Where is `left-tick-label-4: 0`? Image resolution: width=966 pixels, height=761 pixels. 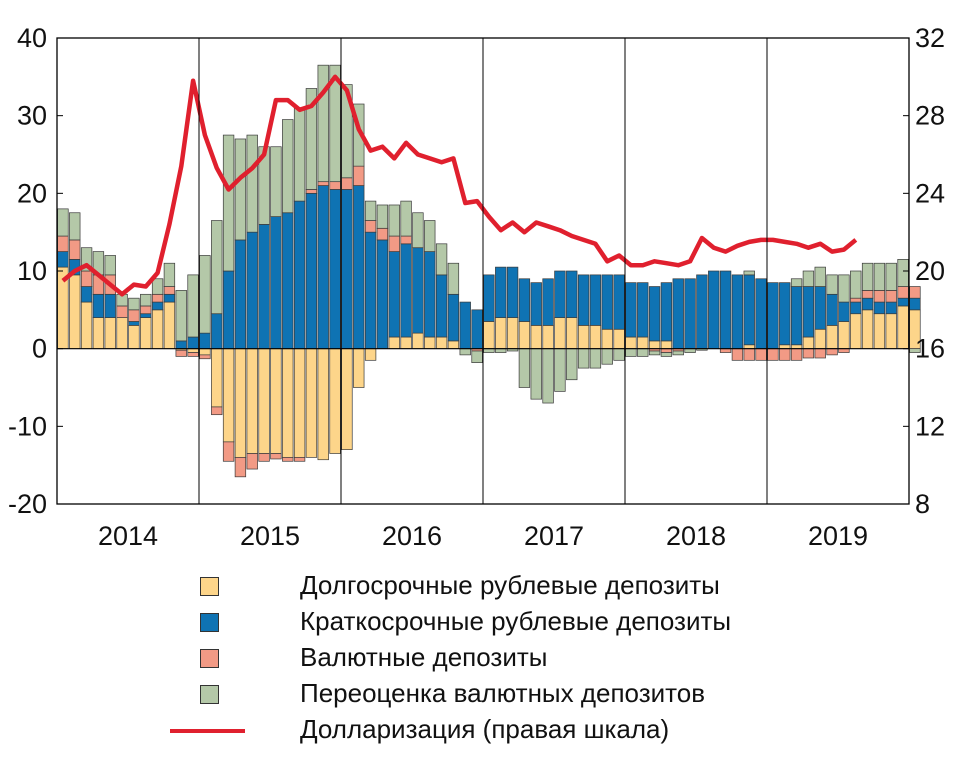 left-tick-label-4: 0 is located at coordinates (39, 349).